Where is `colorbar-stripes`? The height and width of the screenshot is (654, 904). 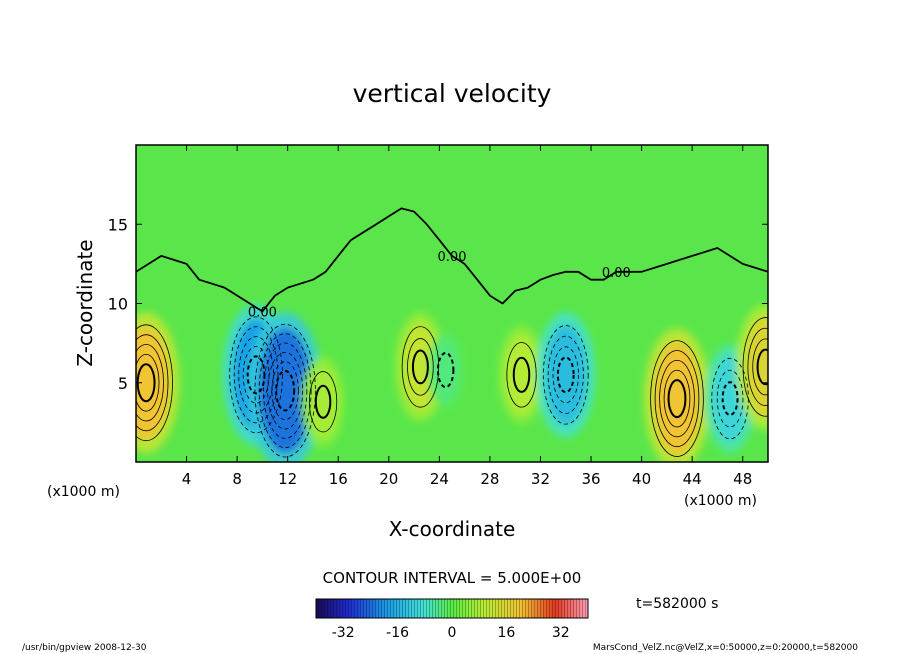
colorbar-stripes is located at coordinates (452, 608).